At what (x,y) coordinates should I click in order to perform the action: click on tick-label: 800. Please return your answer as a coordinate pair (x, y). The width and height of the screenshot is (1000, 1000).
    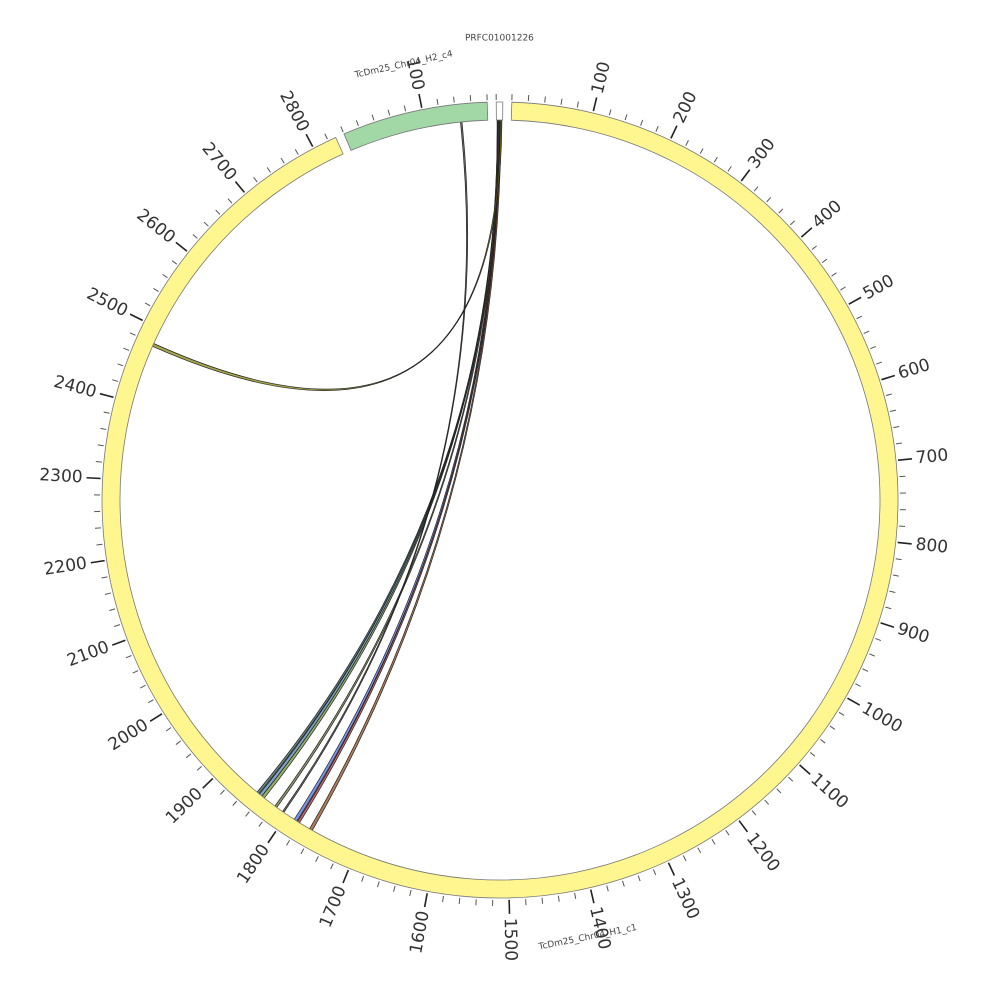
    Looking at the image, I should click on (932, 545).